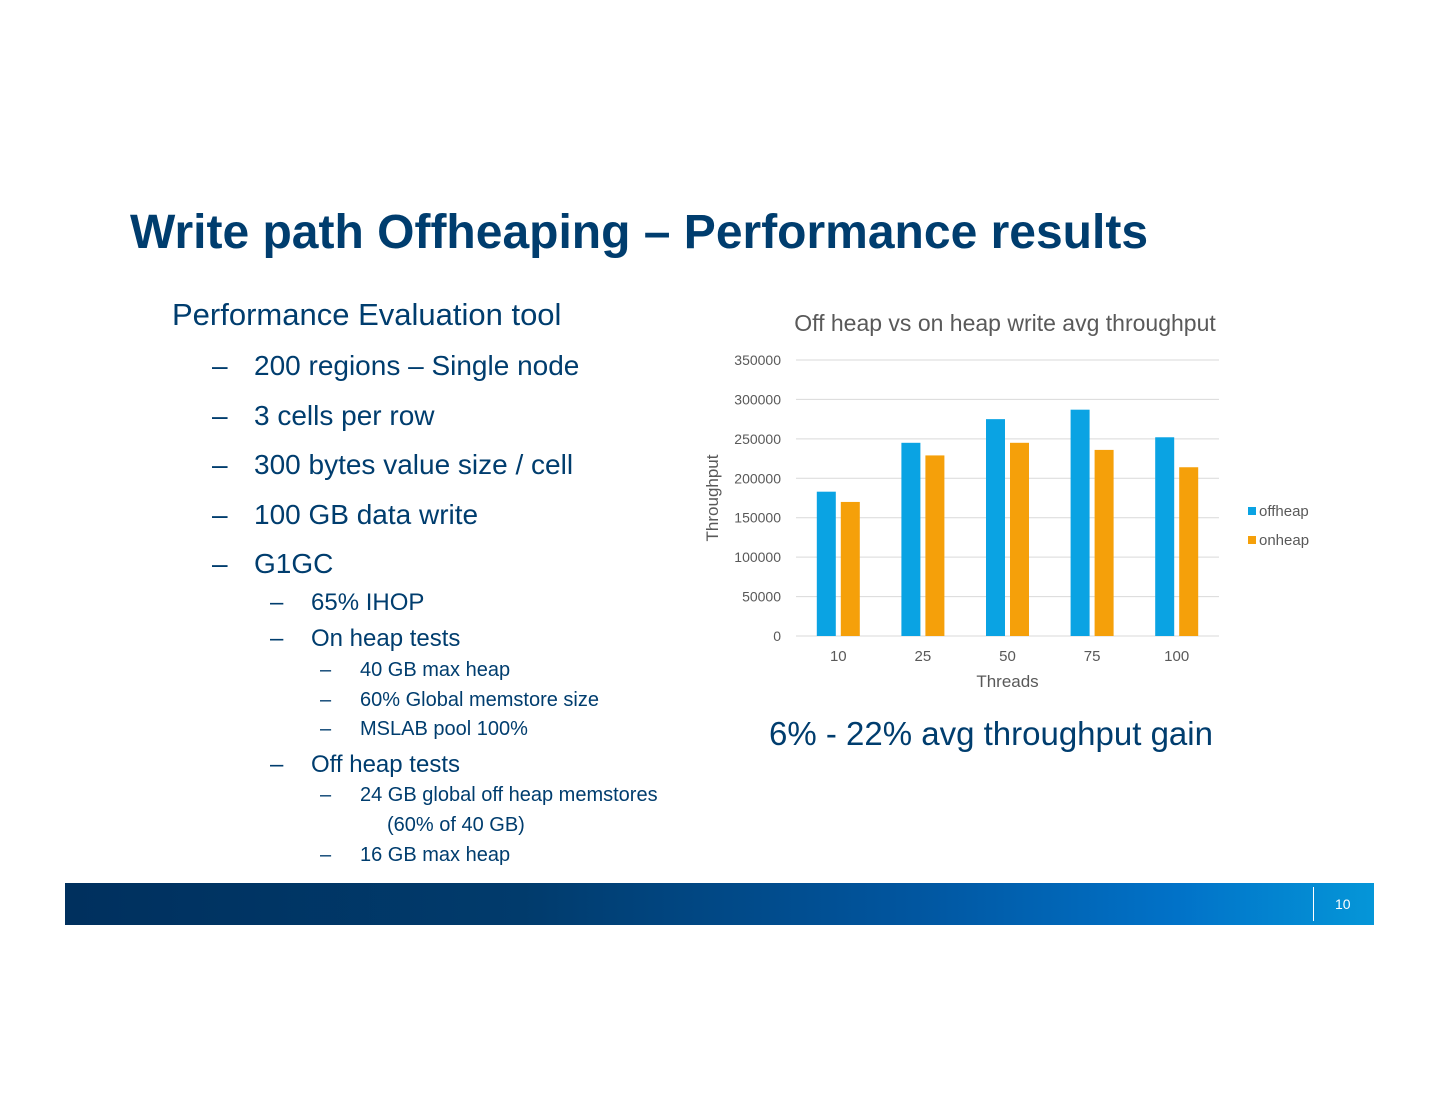  I want to click on bullet-text: 60% Global memstore size, so click(479, 700).